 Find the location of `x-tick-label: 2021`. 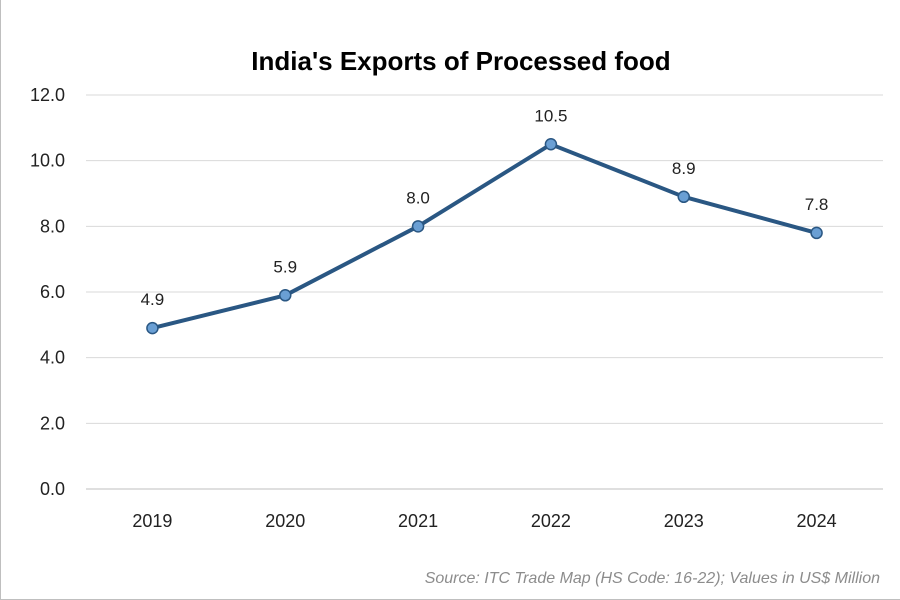

x-tick-label: 2021 is located at coordinates (418, 521).